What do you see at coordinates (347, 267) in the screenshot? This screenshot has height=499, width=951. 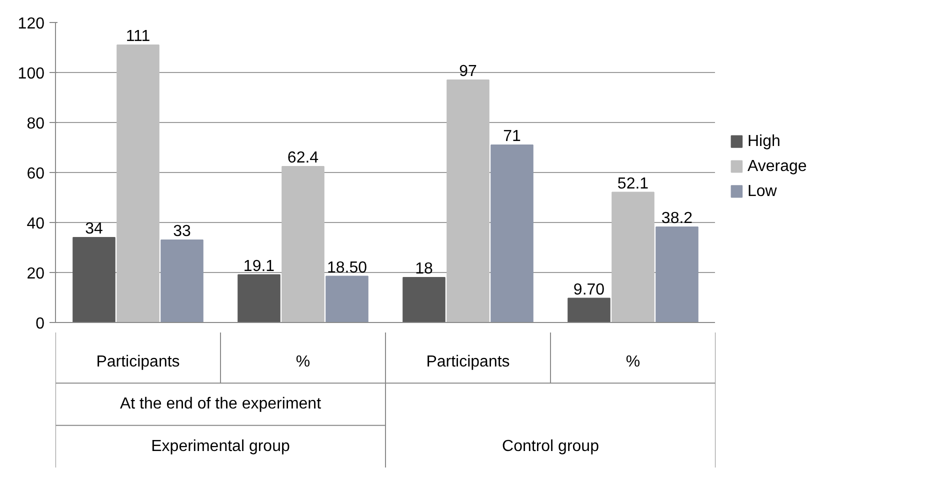 I see `data-label: 18.50` at bounding box center [347, 267].